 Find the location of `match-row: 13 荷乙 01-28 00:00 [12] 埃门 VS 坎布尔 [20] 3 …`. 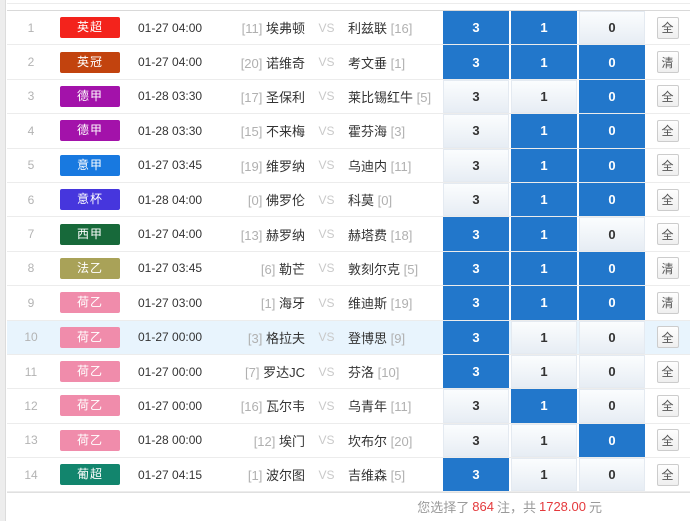

match-row: 13 荷乙 01-28 00:00 [12] 埃门 VS 坎布尔 [20] 3 … is located at coordinates (348, 441).